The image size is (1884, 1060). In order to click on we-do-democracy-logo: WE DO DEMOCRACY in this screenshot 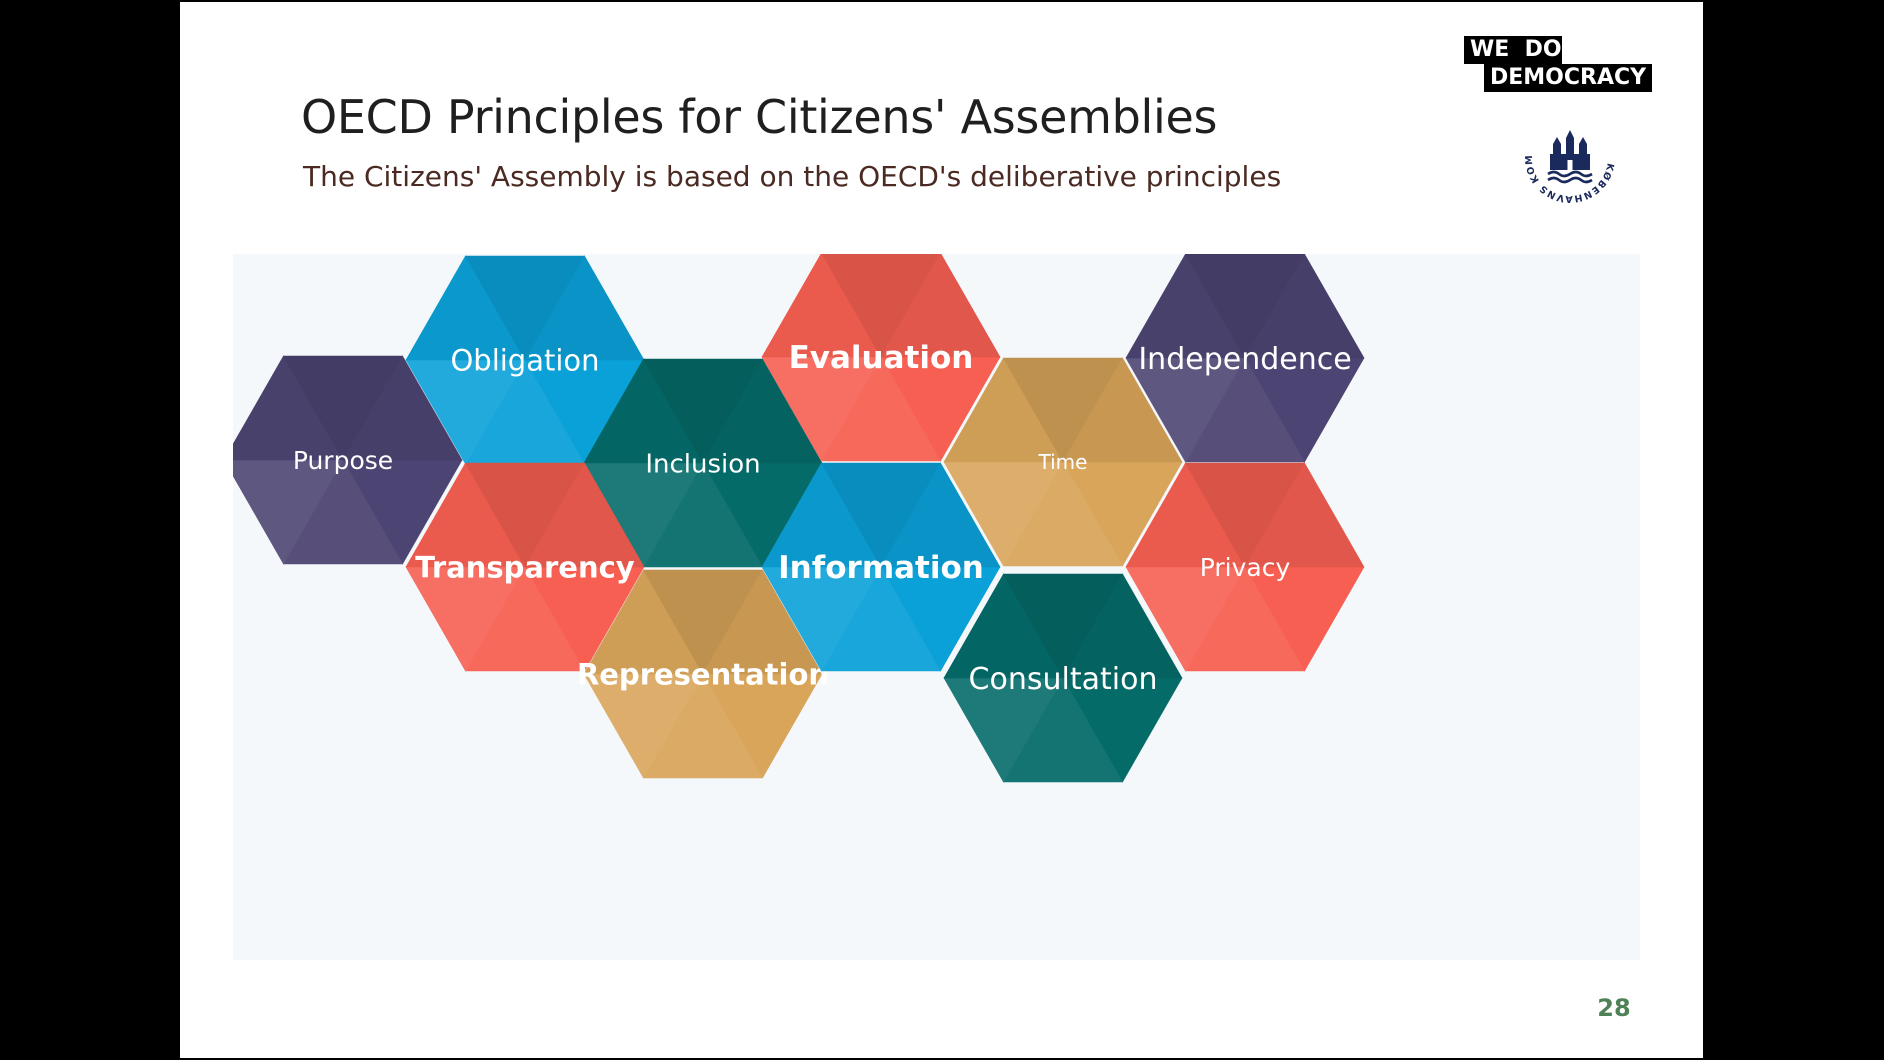, I will do `click(1566, 67)`.